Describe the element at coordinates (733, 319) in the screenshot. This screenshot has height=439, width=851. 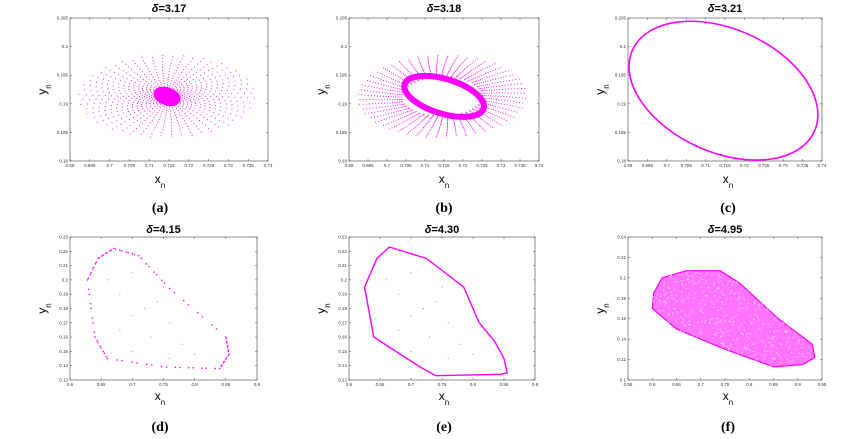
I see `data-marks` at that location.